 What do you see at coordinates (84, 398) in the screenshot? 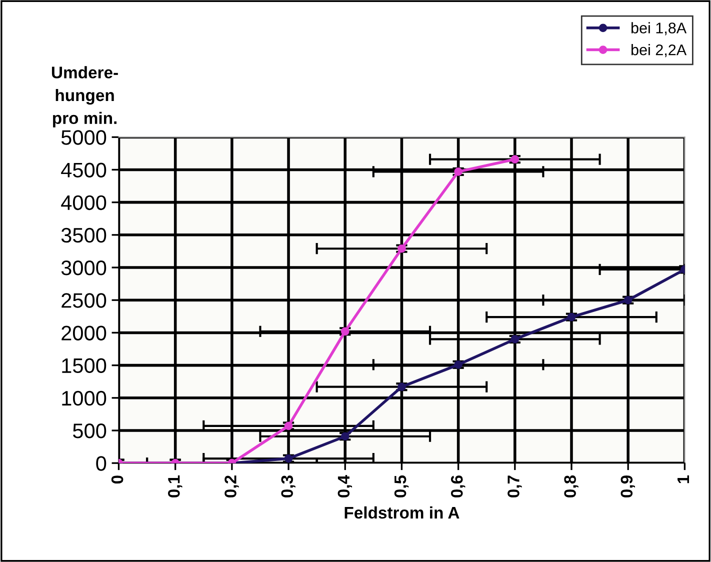
I see `y-tick-label: 1000` at bounding box center [84, 398].